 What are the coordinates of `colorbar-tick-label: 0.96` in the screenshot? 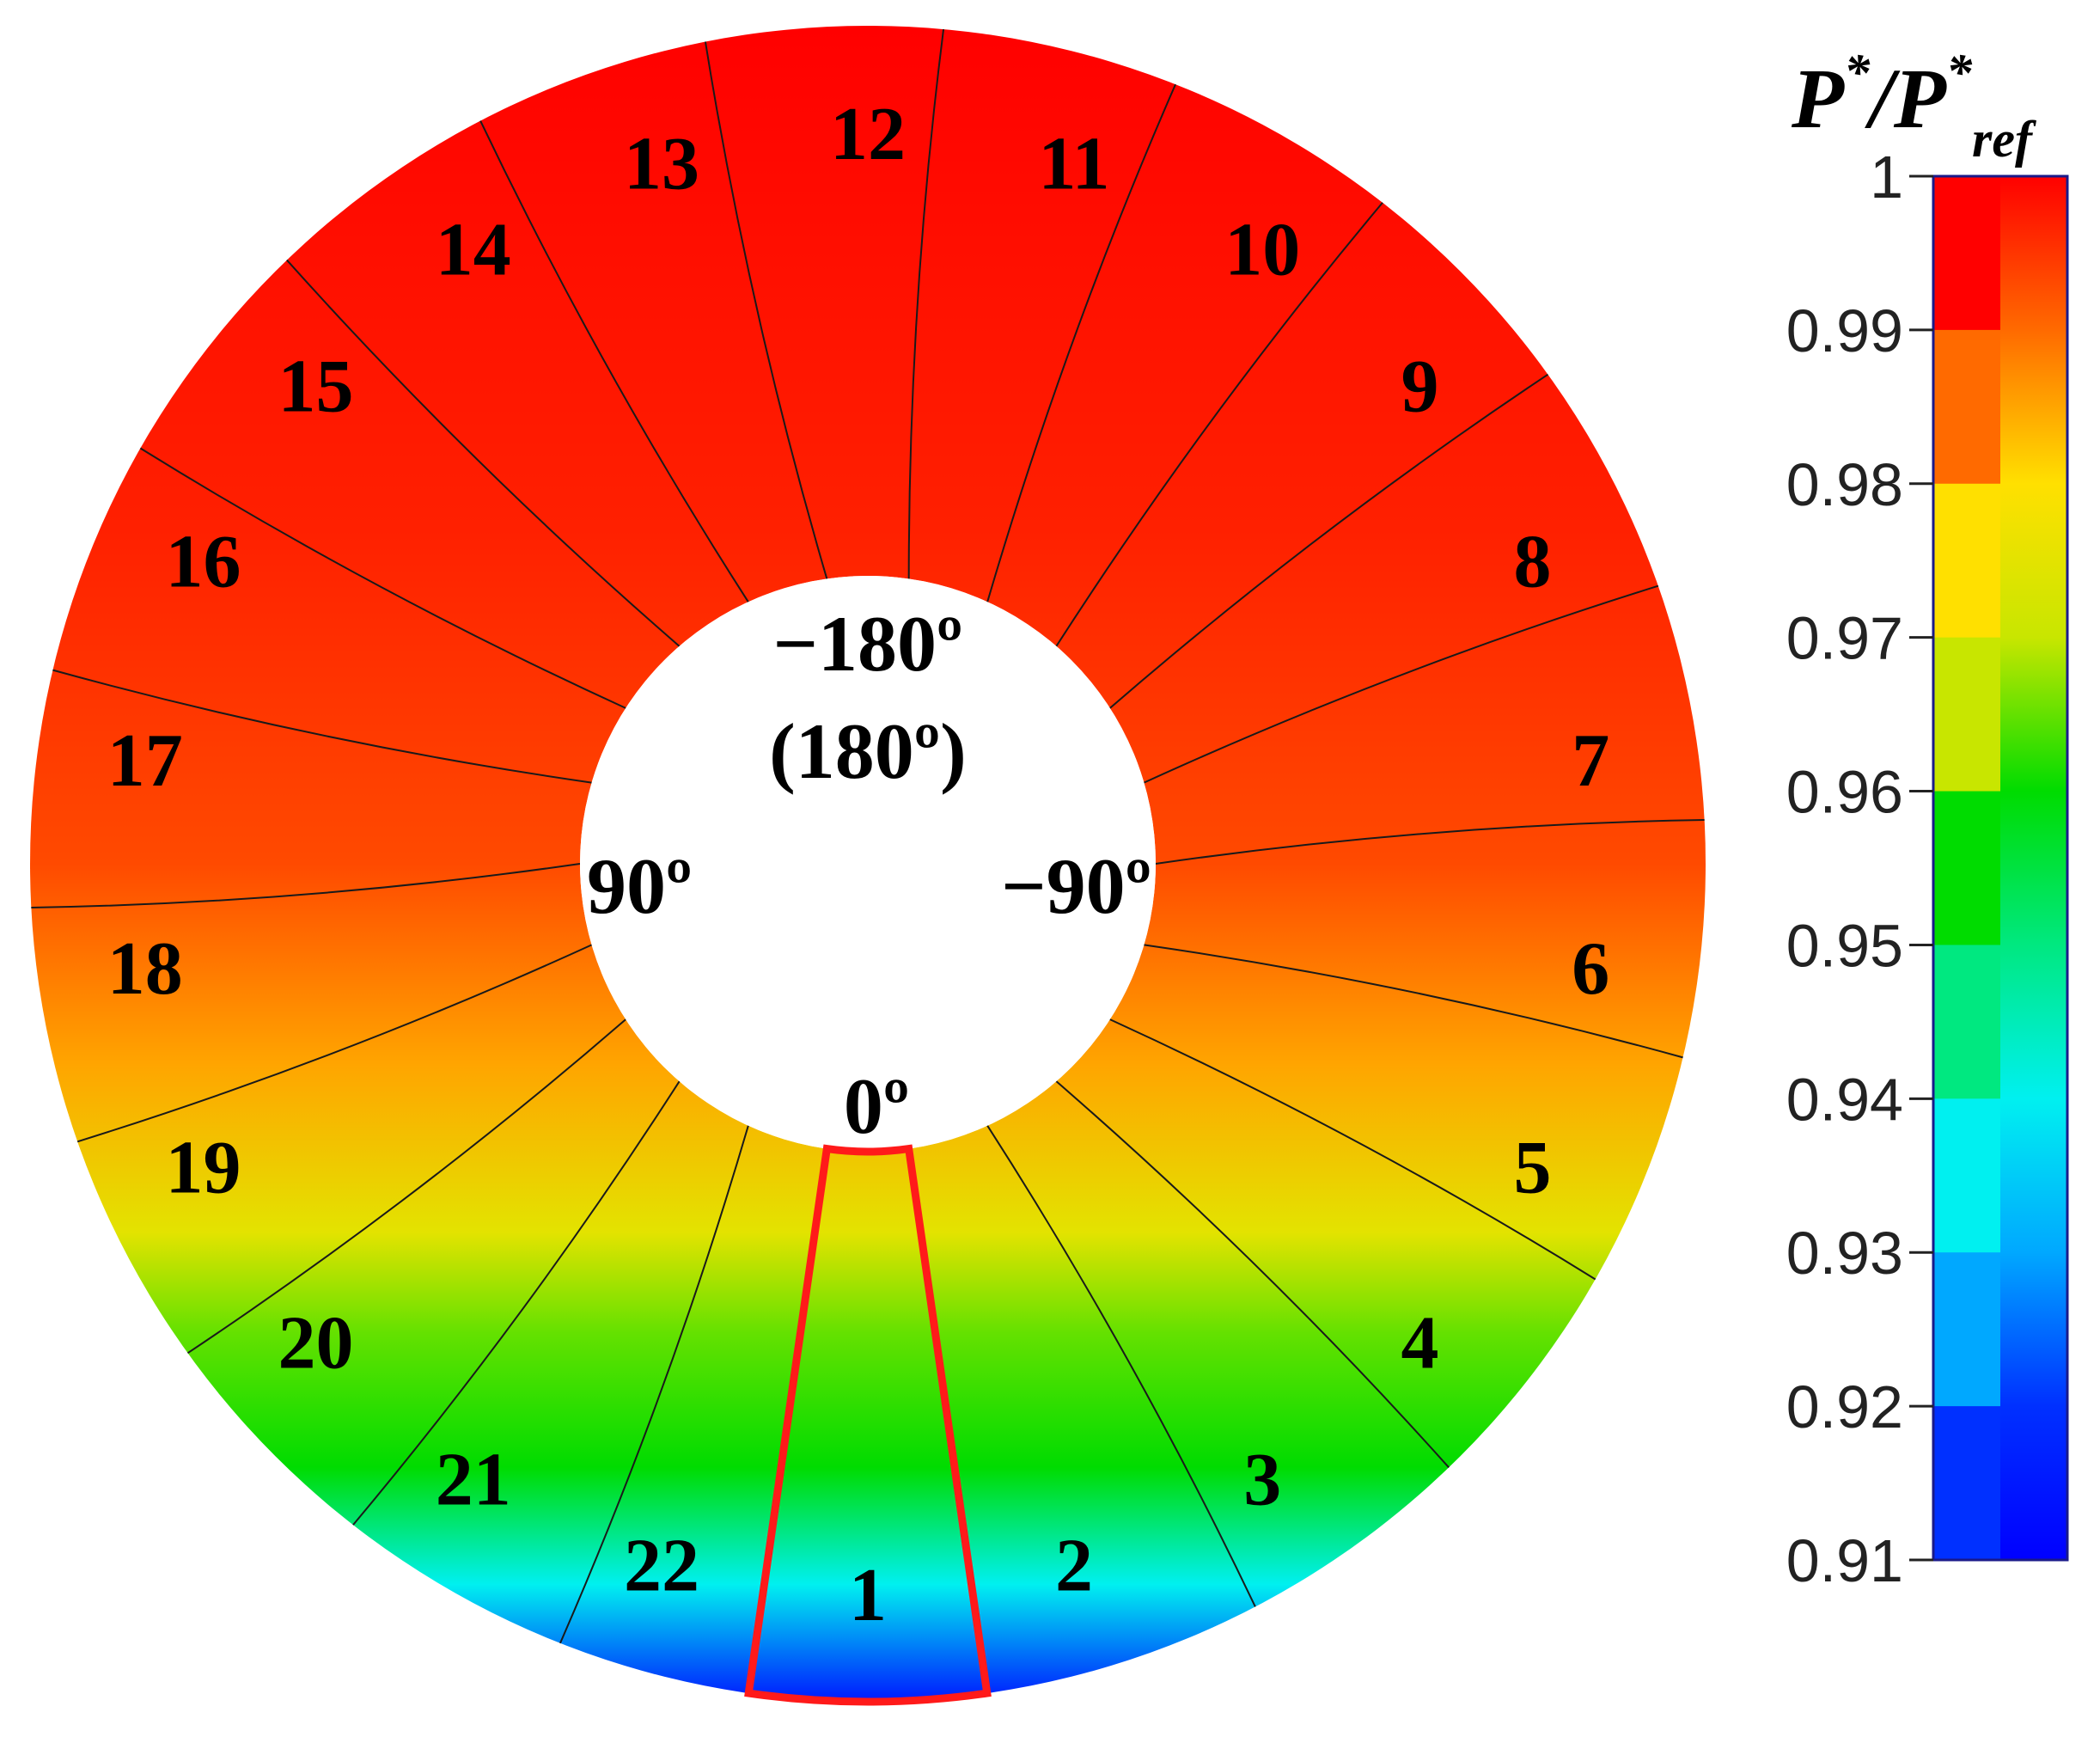 It's located at (1844, 792).